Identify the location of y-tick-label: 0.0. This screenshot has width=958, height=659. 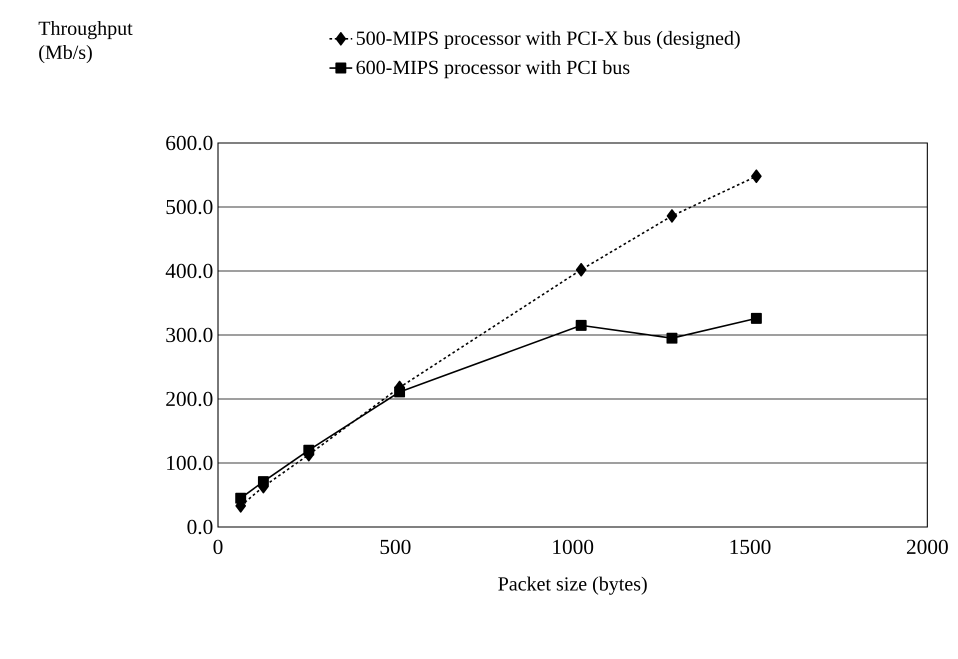
(199, 527).